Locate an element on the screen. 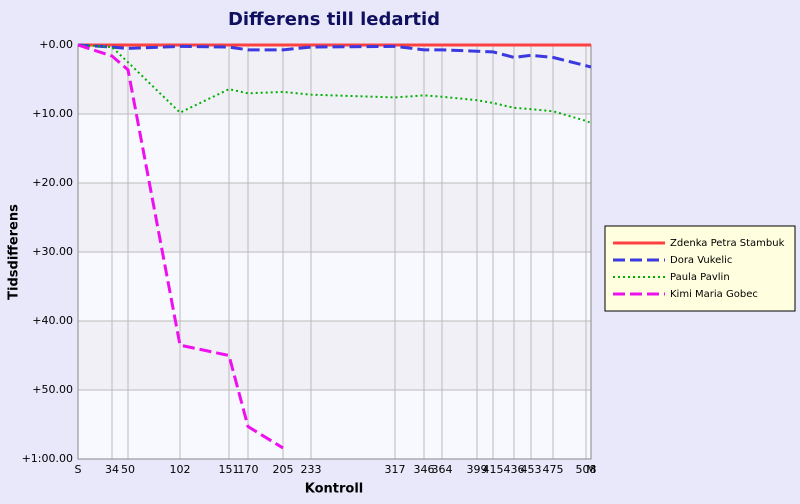  x-tick-label: 453 is located at coordinates (531, 469).